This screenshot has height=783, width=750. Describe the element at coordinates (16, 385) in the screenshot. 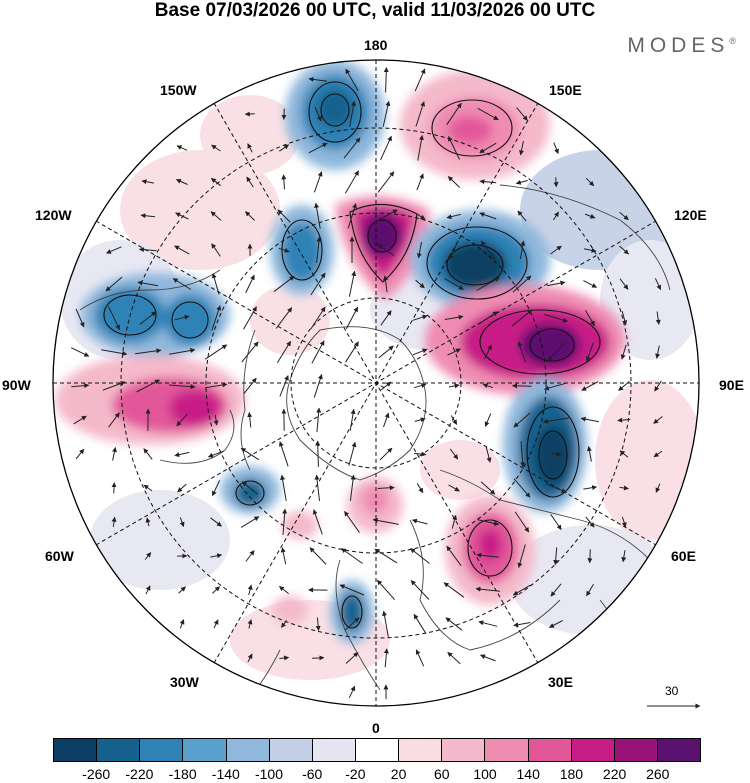

I see `lon-label-90w: 90W` at that location.